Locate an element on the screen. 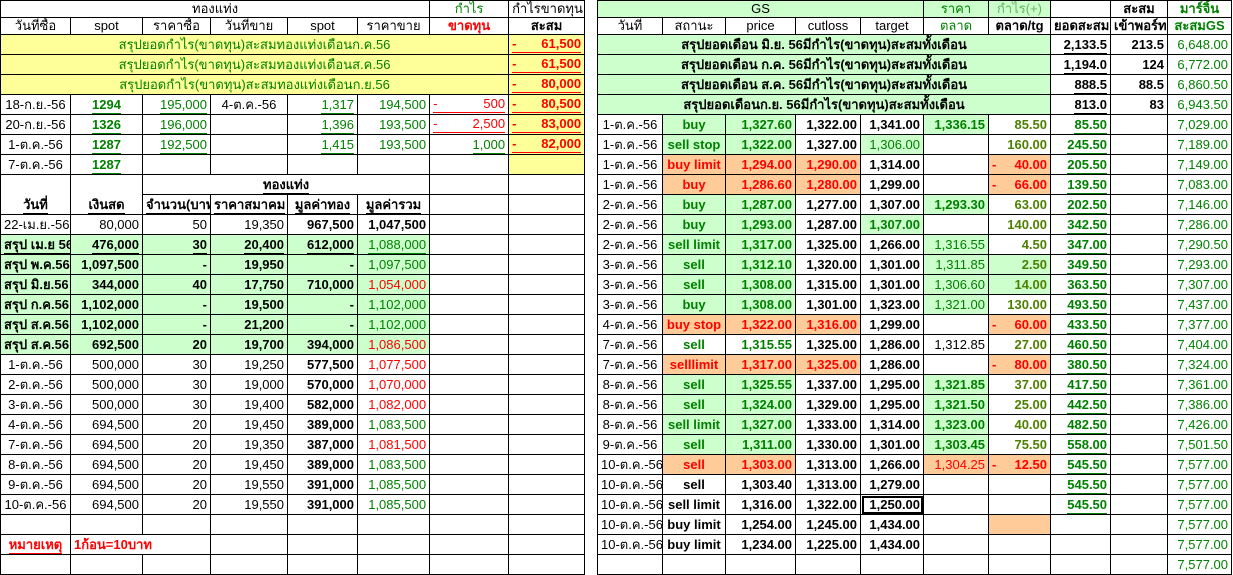 This screenshot has width=1233, height=575. trade-cutloss: 1,333.00 is located at coordinates (828, 424).